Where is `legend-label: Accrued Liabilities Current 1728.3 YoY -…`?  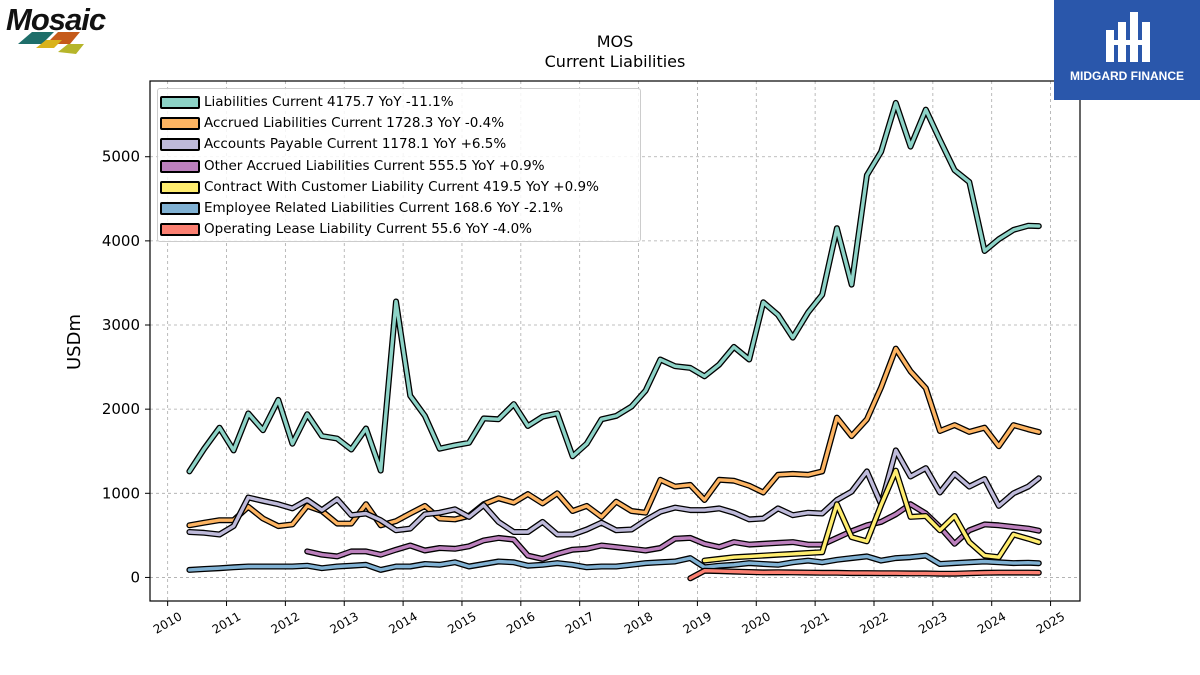 legend-label: Accrued Liabilities Current 1728.3 YoY -… is located at coordinates (354, 123).